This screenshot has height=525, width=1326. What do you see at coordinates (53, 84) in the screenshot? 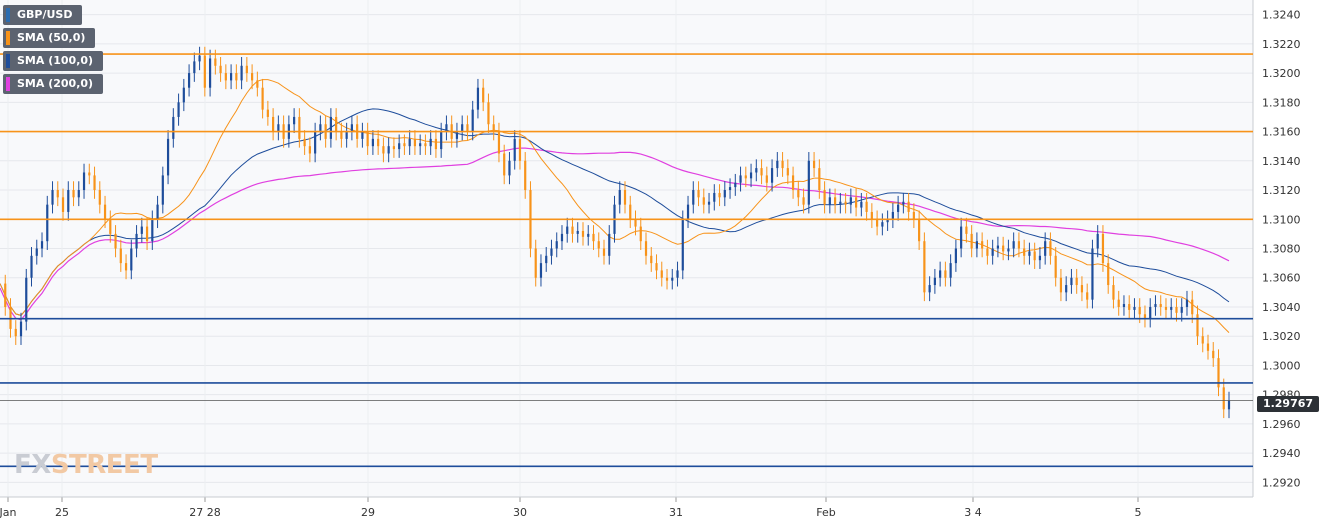
I see `legend-item-sma-200: SMA (200,0)` at bounding box center [53, 84].